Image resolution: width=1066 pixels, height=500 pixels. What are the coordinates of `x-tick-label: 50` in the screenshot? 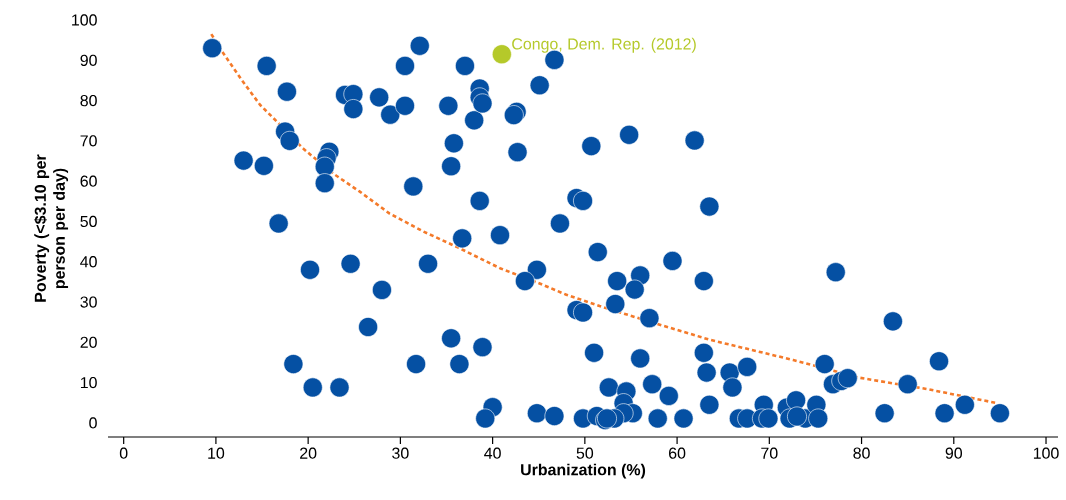 It's located at (585, 453).